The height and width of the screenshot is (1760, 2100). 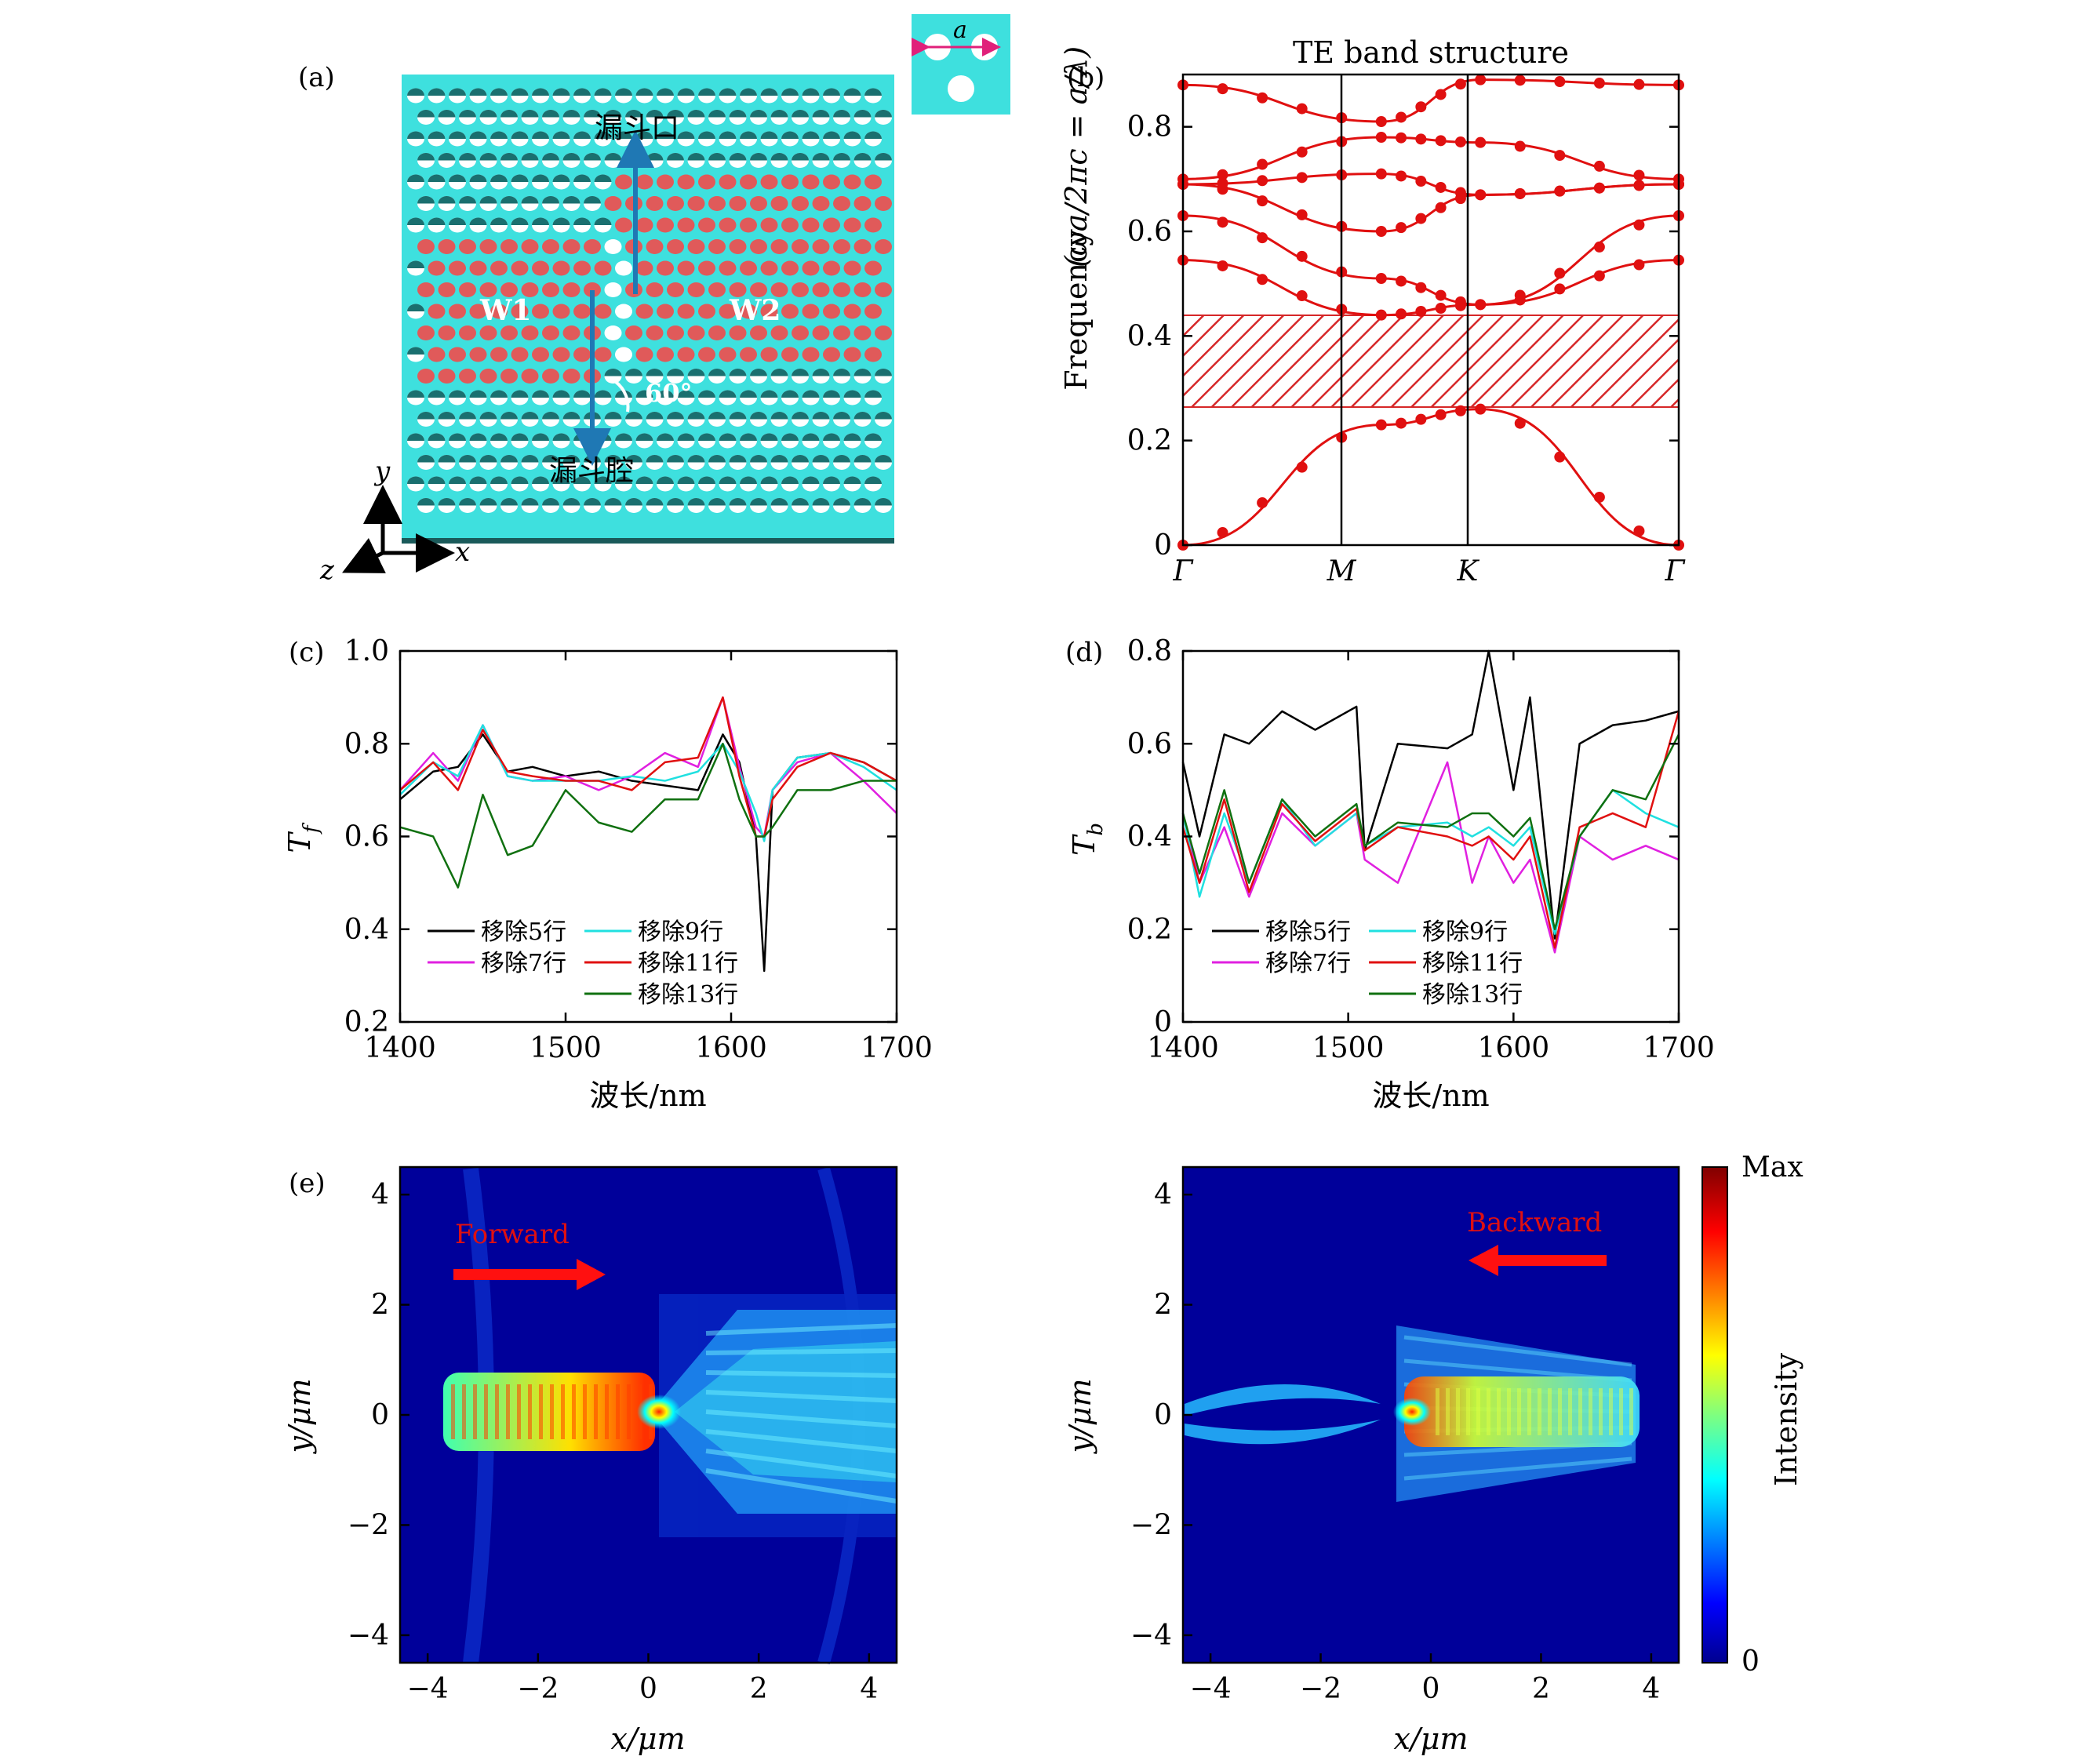 I want to click on y-tick-label: 2, so click(x=380, y=1305).